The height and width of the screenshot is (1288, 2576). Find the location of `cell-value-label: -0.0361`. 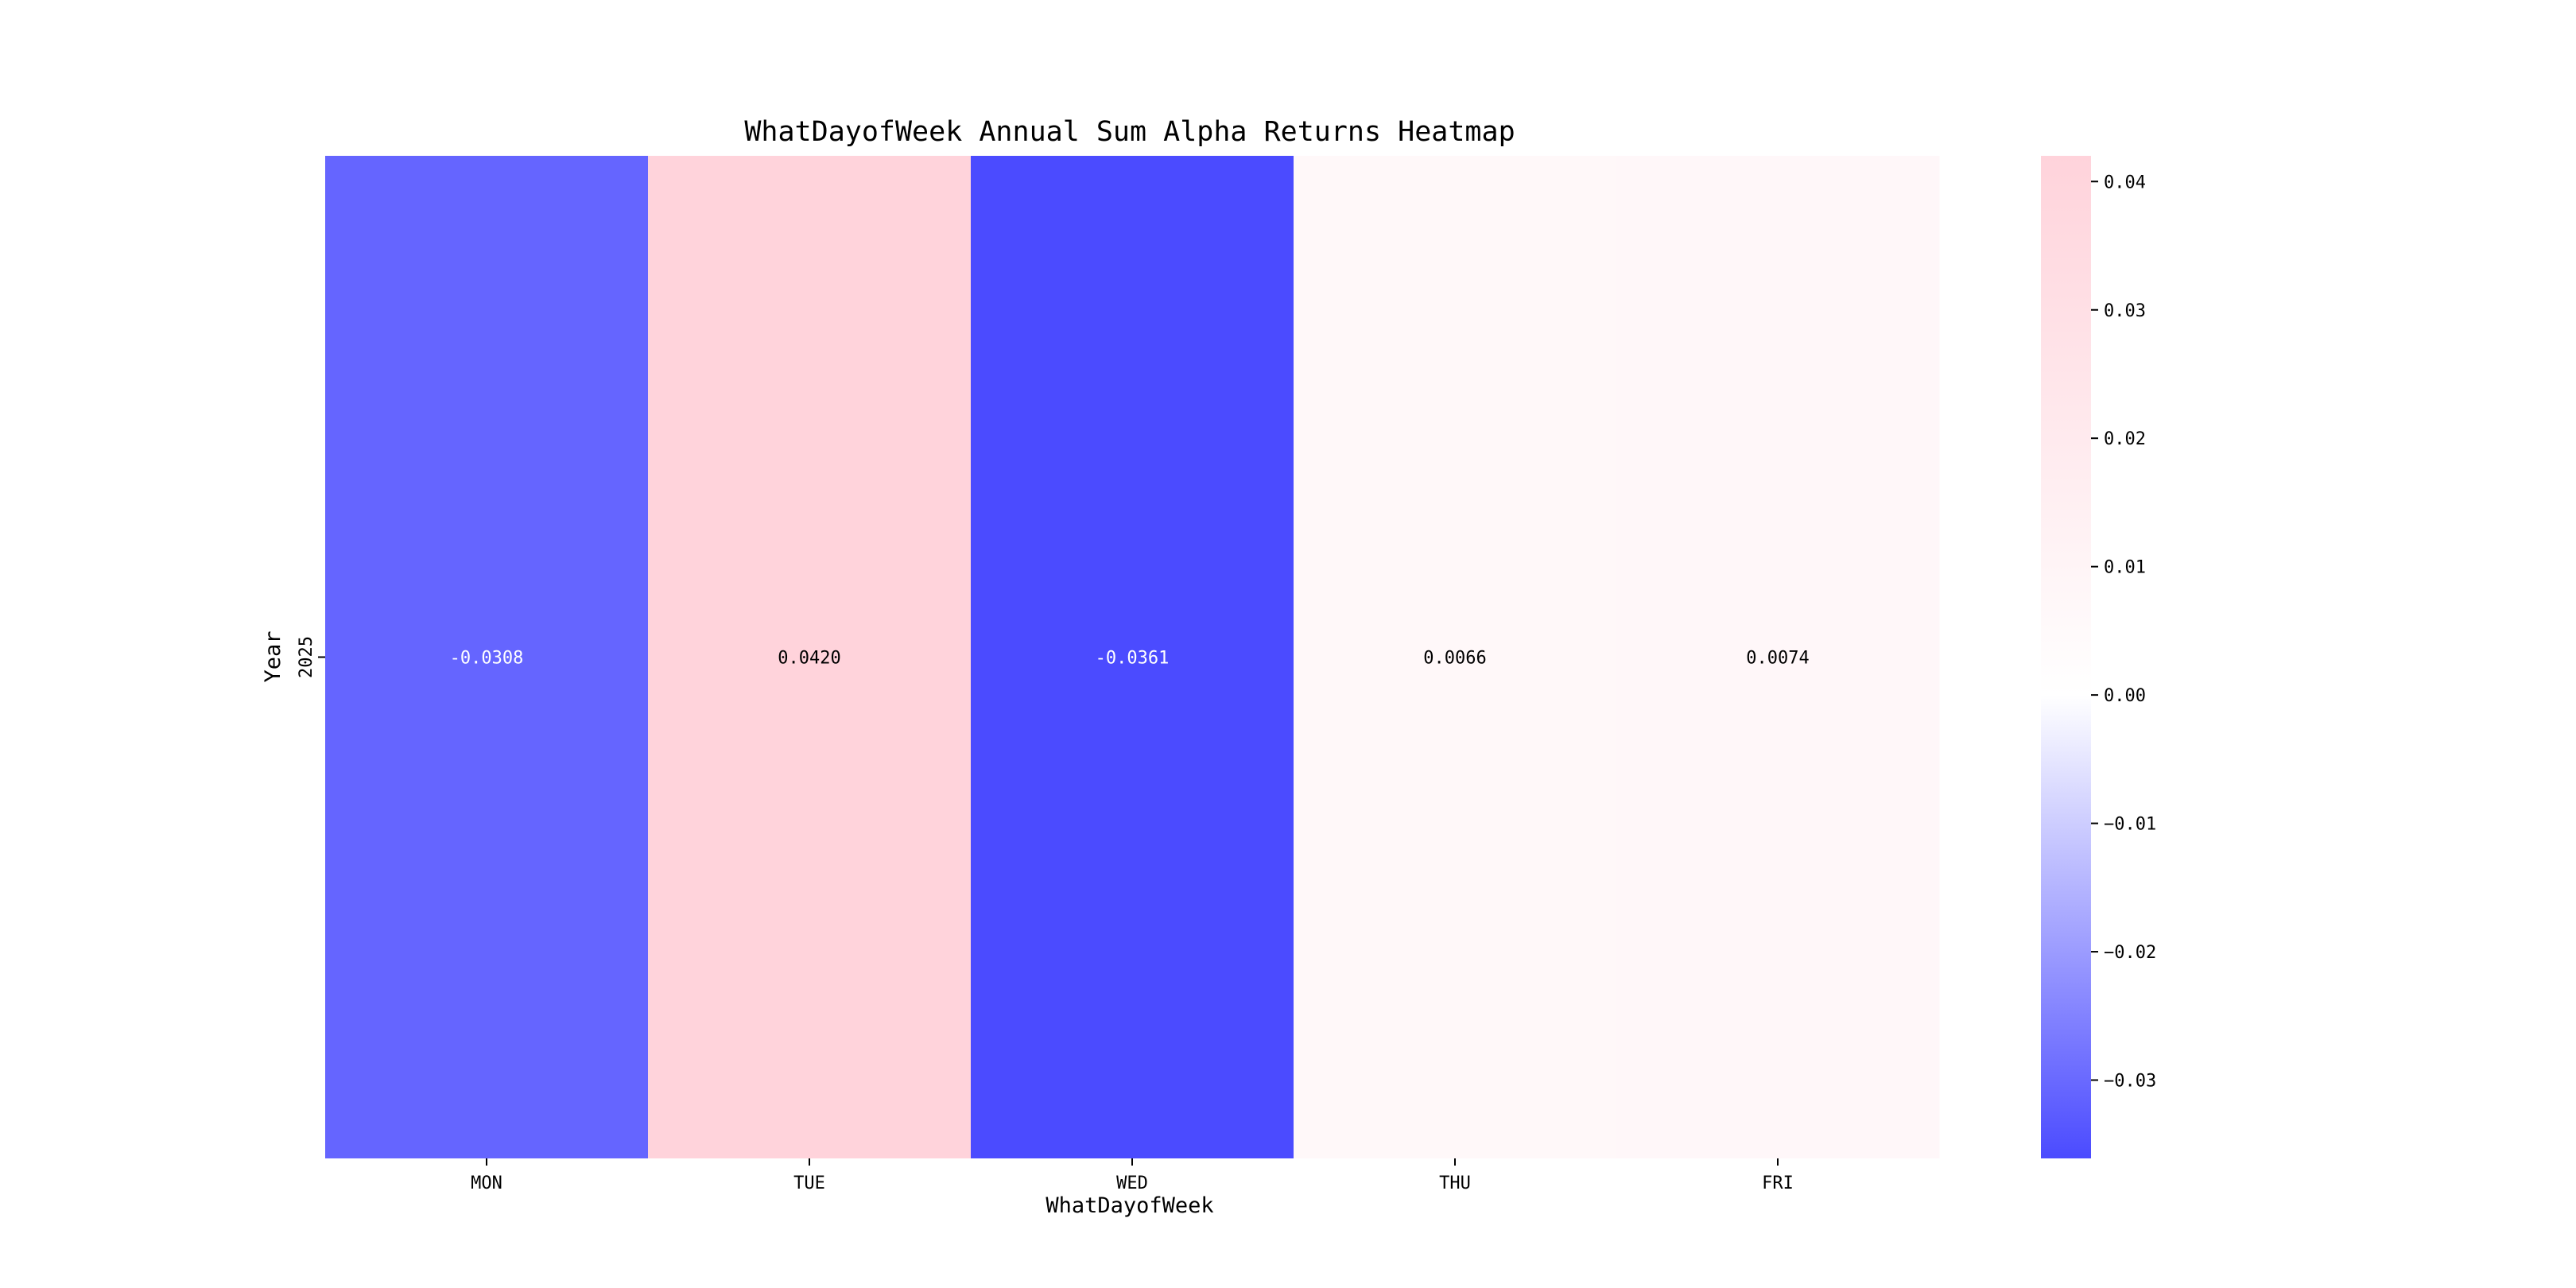

cell-value-label: -0.0361 is located at coordinates (1133, 659).